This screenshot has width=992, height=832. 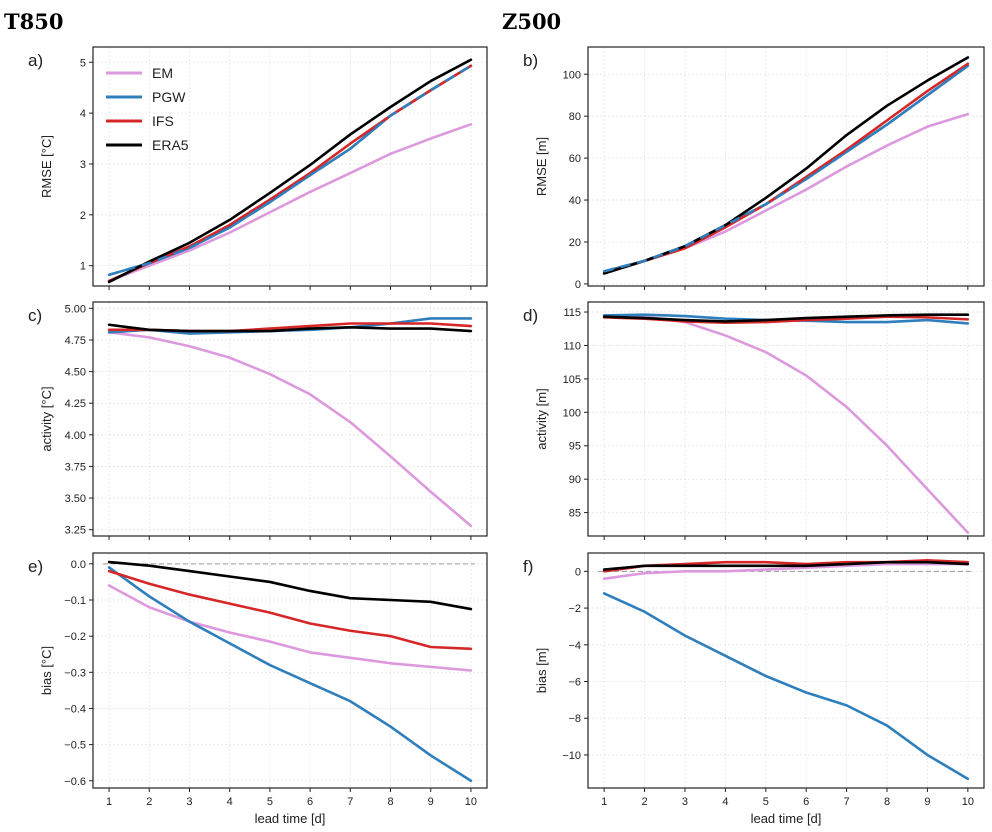 What do you see at coordinates (575, 117) in the screenshot?
I see `y-tick-label: 80` at bounding box center [575, 117].